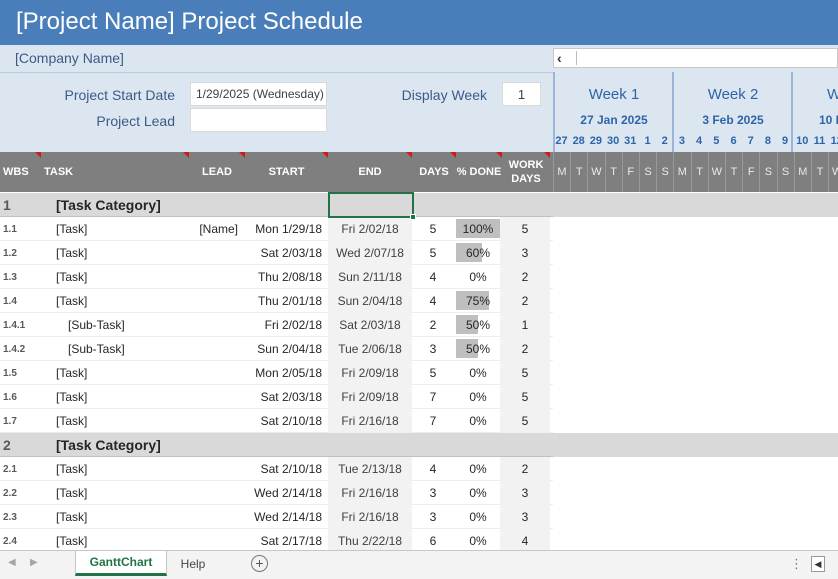 Image resolution: width=838 pixels, height=579 pixels. I want to click on end-cell: Thu 2/22/18, so click(370, 541).